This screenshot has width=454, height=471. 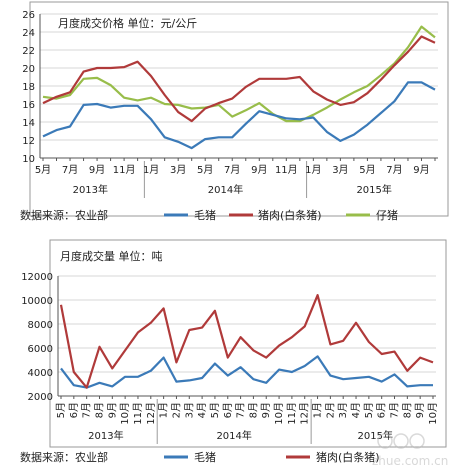 What do you see at coordinates (90, 189) in the screenshot?
I see `price-year-label: 2013年` at bounding box center [90, 189].